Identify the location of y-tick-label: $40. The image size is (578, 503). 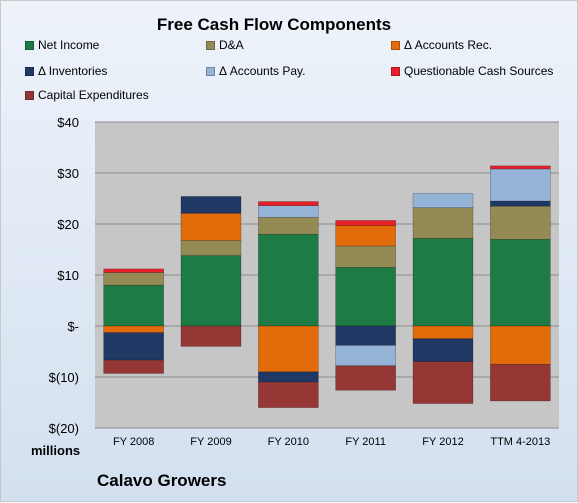
(68, 122).